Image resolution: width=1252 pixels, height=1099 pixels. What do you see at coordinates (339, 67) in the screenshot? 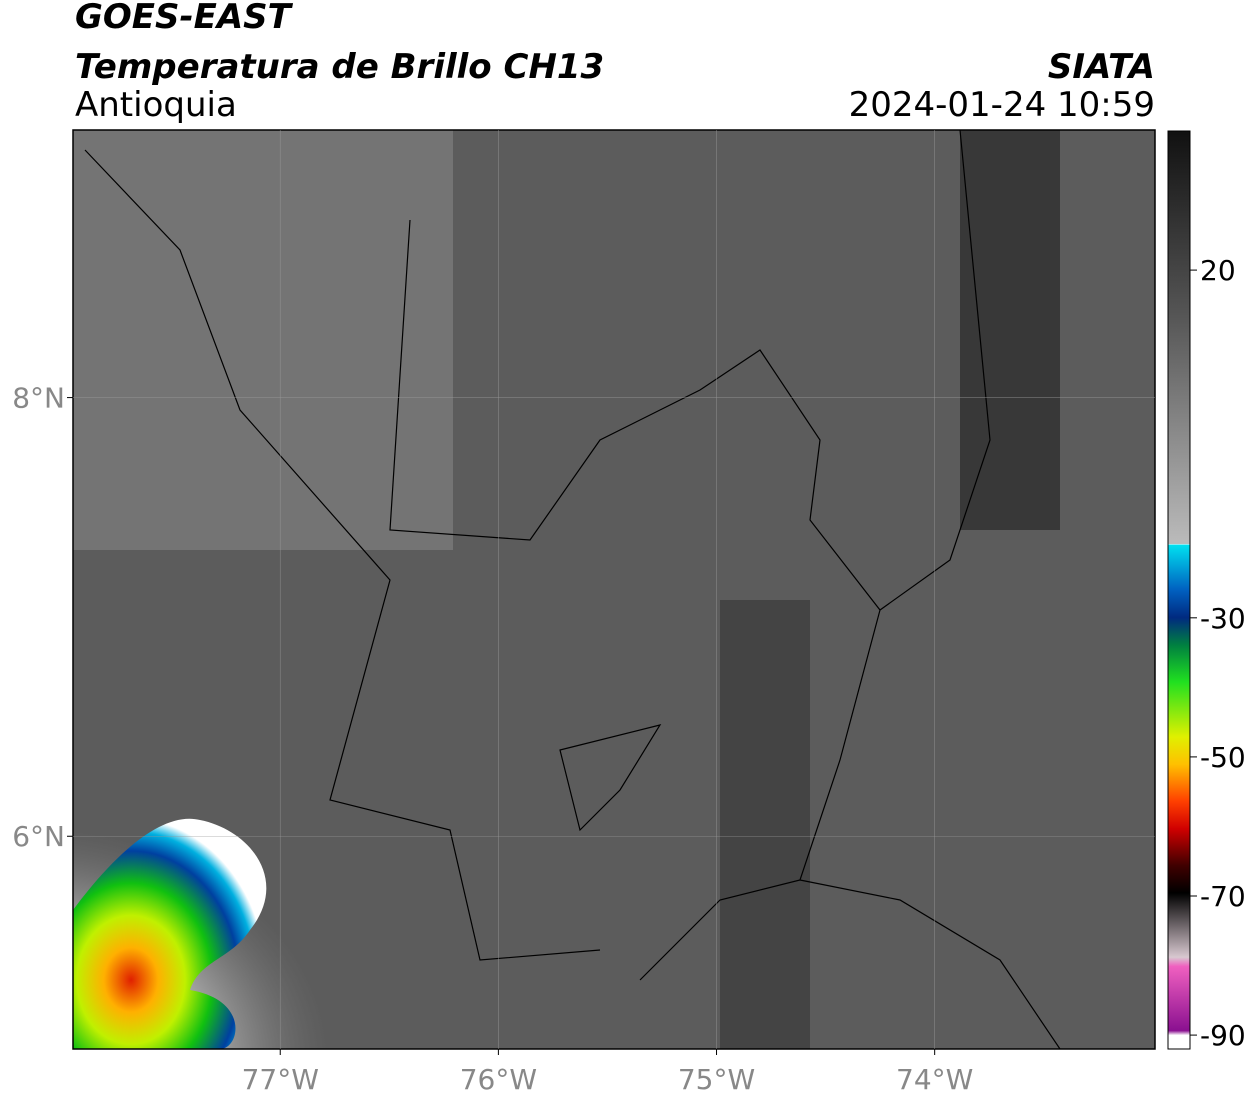
I see `subtitle: Temperatura de Brillo CH13` at bounding box center [339, 67].